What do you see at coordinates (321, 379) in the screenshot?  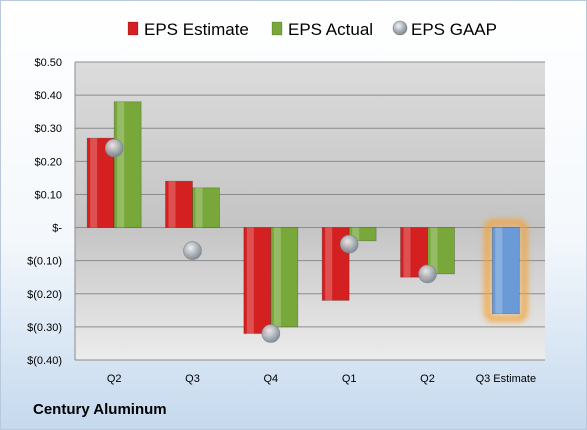 I see `x-axis: Q2 Q3 Q4 Q1 Q2 Q3 Estimate` at bounding box center [321, 379].